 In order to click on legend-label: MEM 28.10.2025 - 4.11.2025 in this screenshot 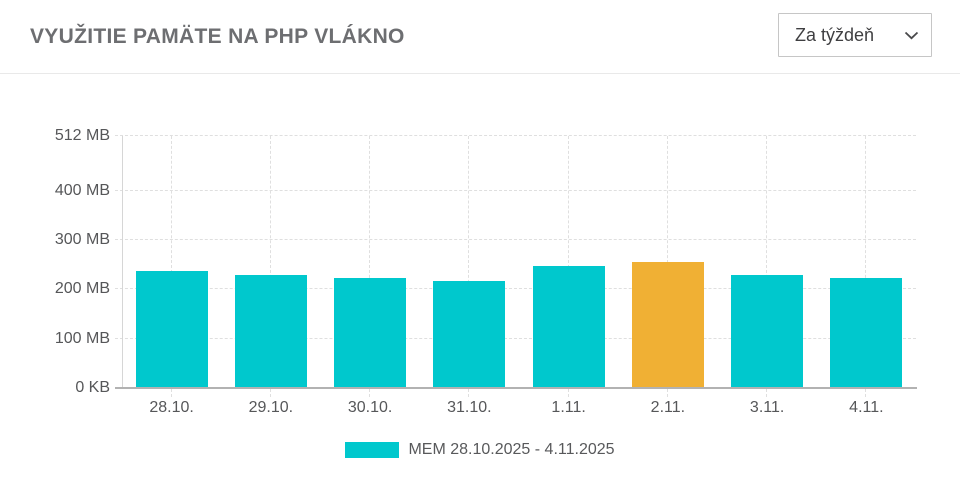, I will do `click(511, 449)`.